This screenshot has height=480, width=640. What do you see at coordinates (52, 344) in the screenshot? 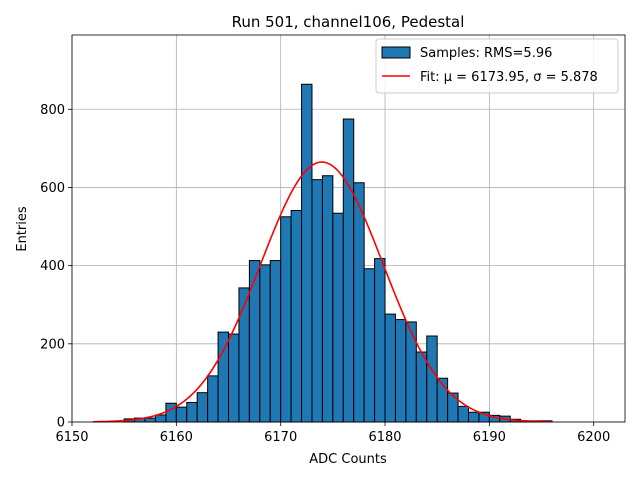
I see `y-tick-label: 200` at bounding box center [52, 344].